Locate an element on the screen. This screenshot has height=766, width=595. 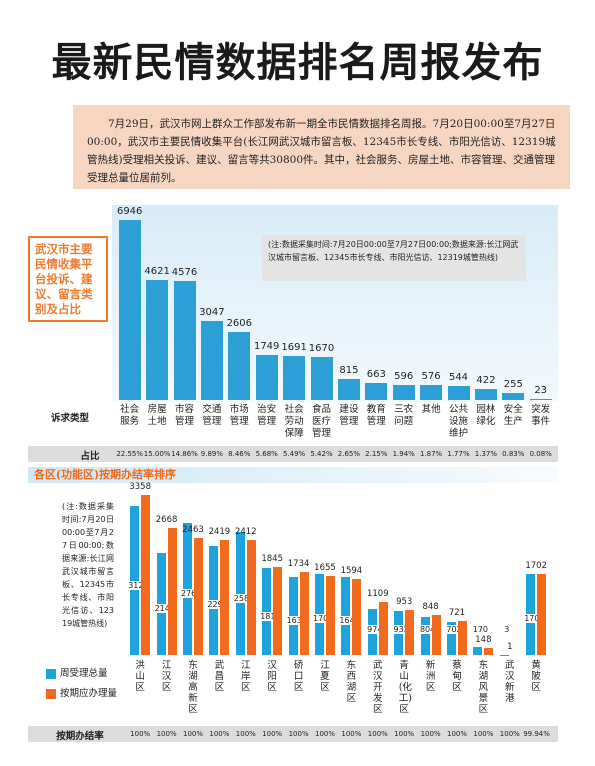
value-label: 1845 is located at coordinates (272, 559).